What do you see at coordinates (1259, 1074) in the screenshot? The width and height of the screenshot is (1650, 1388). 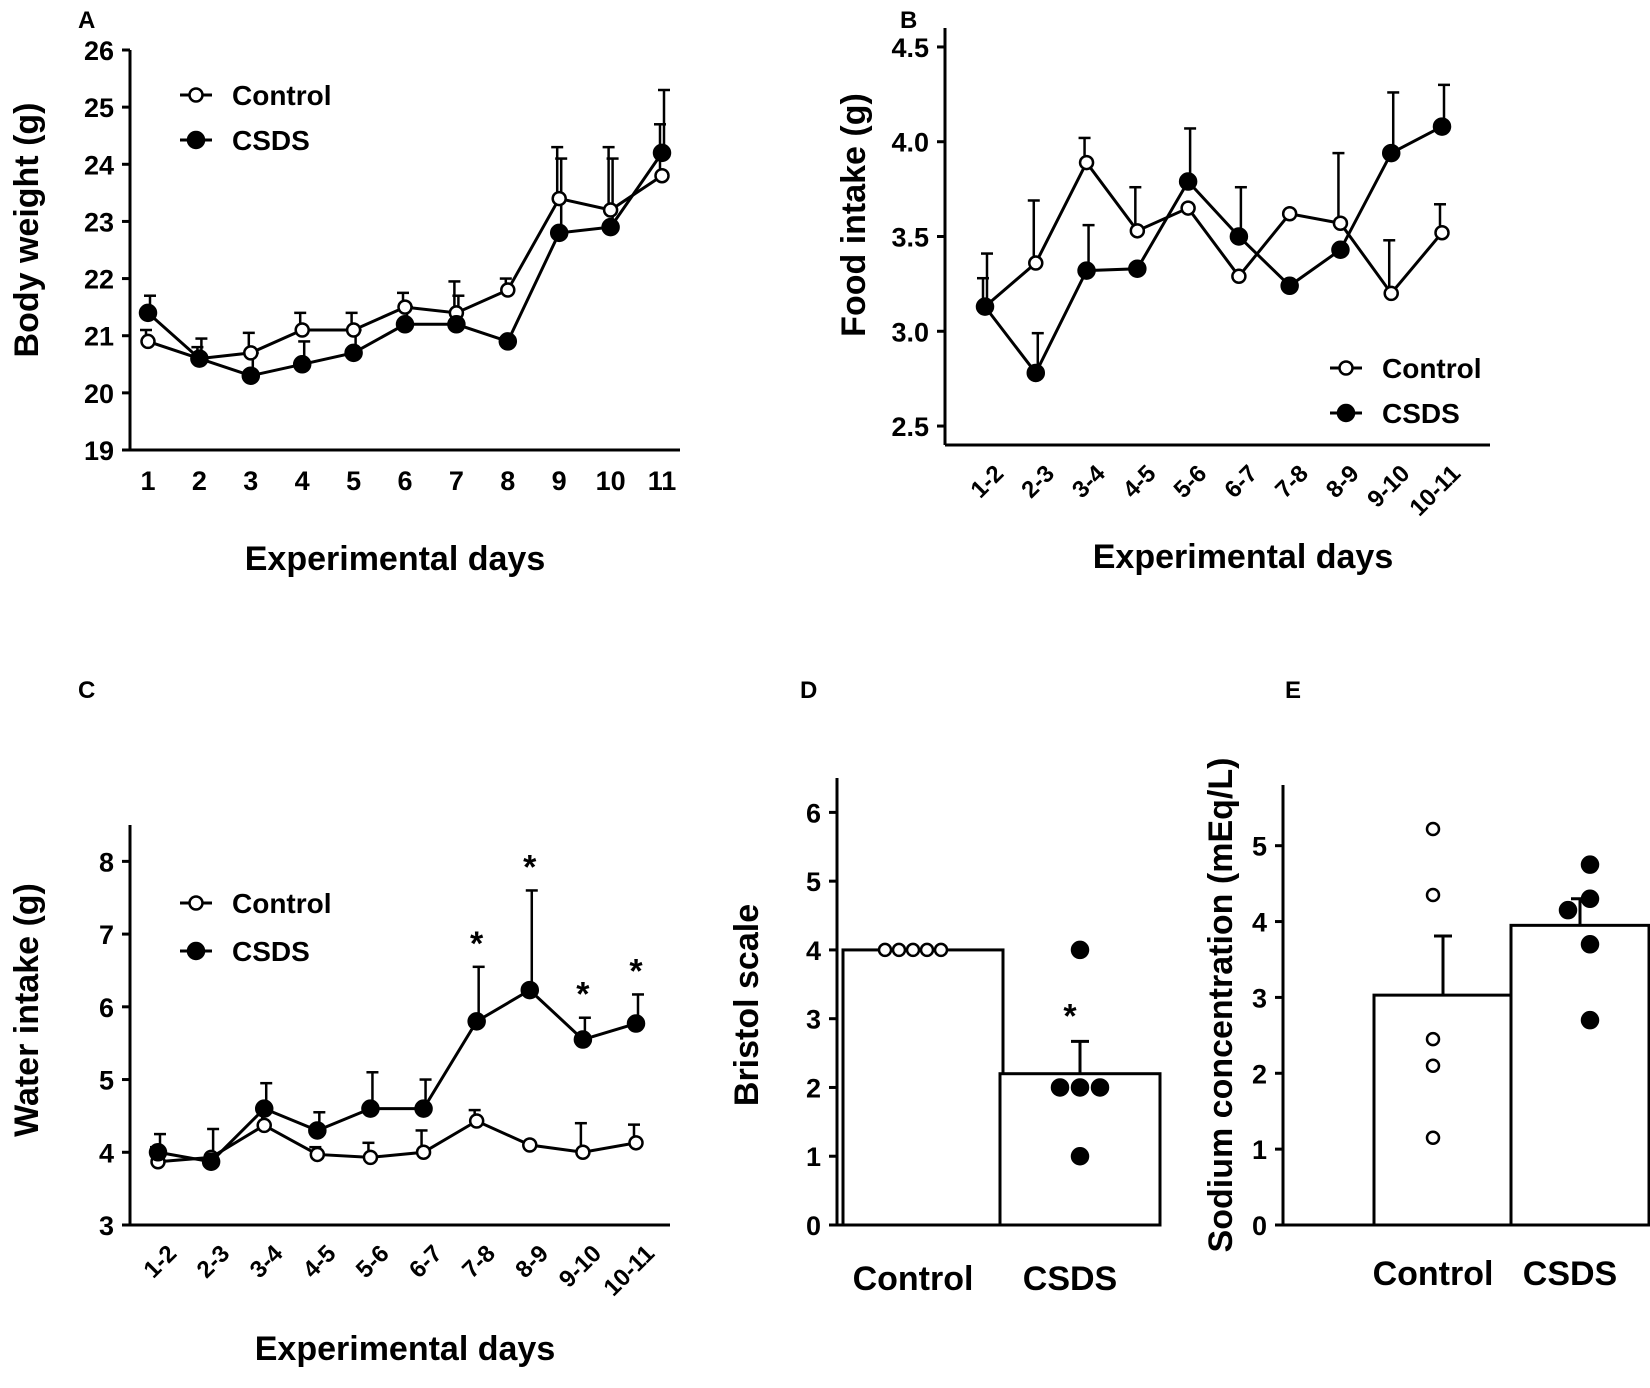 I see `y-tick-label: 2` at bounding box center [1259, 1074].